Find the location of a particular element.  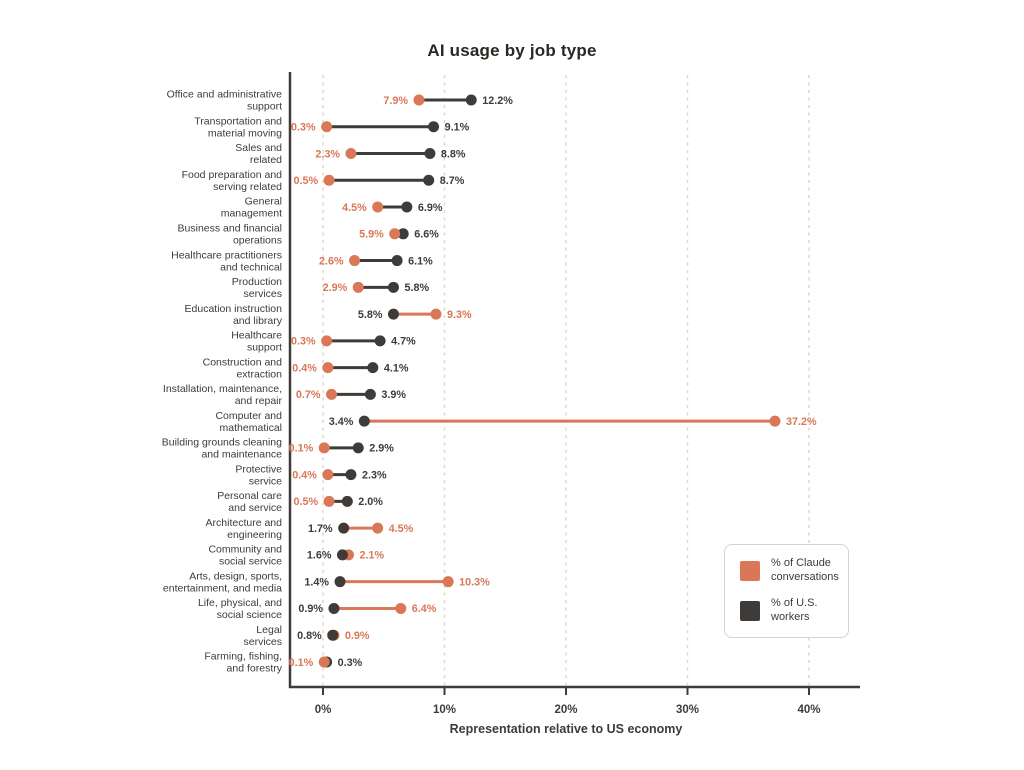

category-label: Healthcare support is located at coordinates (256, 342).